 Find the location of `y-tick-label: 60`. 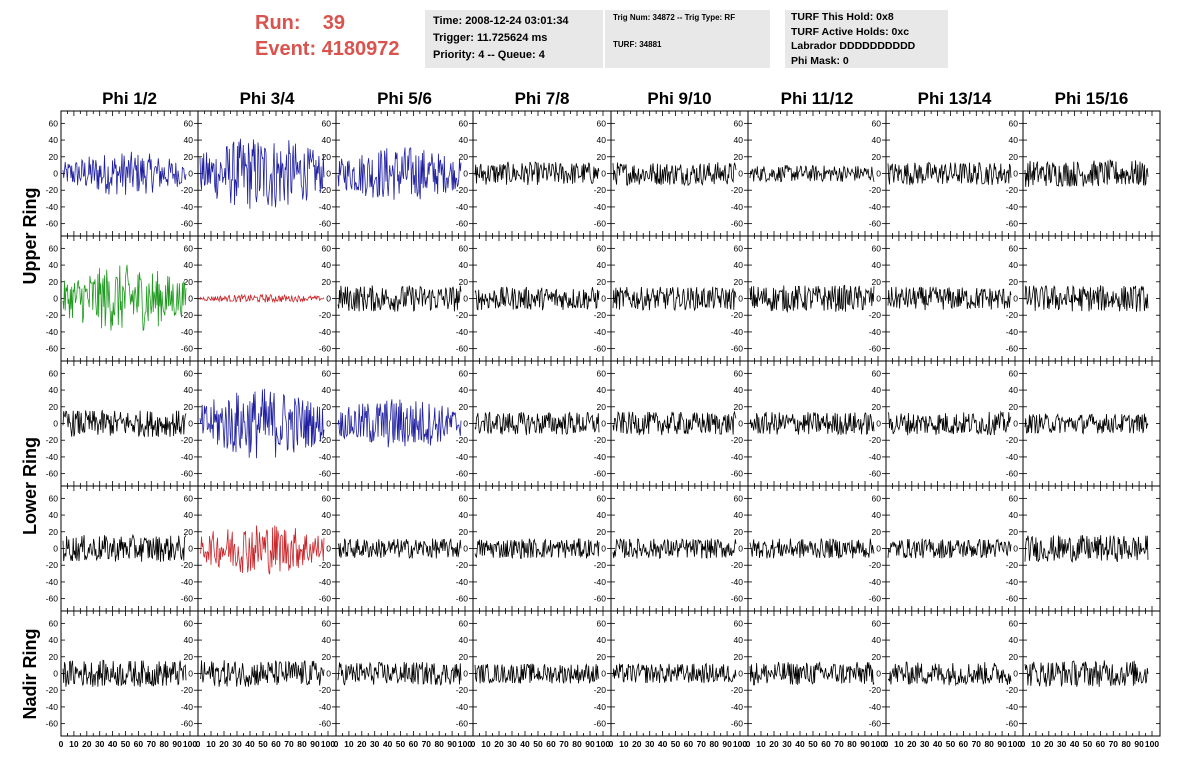

y-tick-label: 60 is located at coordinates (54, 248).